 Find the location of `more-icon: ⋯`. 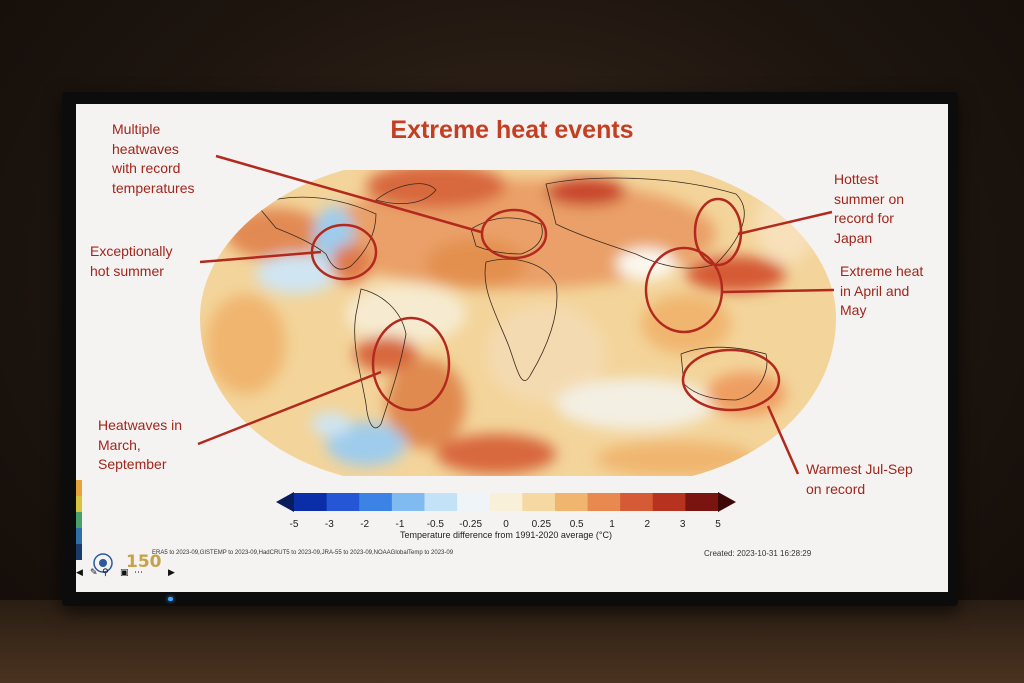

more-icon: ⋯ is located at coordinates (138, 573).